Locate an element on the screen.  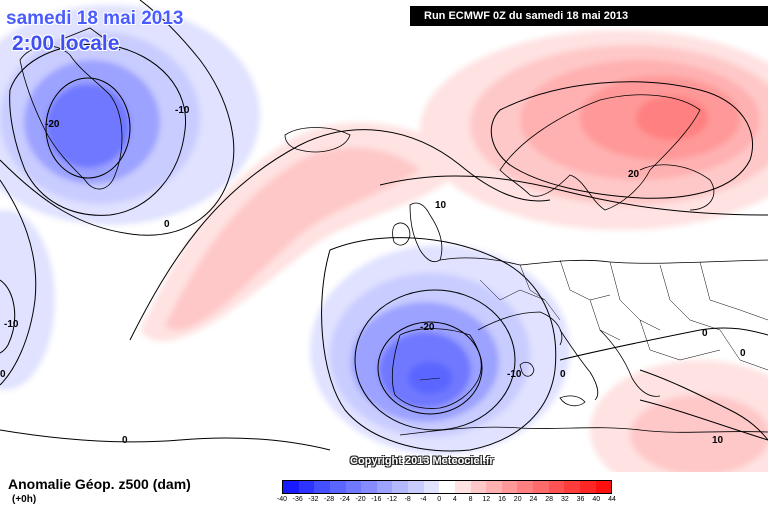
copyright: Copyright 2013 Meteociel.fr is located at coordinates (422, 461).